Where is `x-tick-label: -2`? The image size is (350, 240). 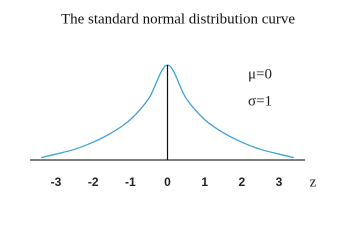 x-tick-label: -2 is located at coordinates (93, 182).